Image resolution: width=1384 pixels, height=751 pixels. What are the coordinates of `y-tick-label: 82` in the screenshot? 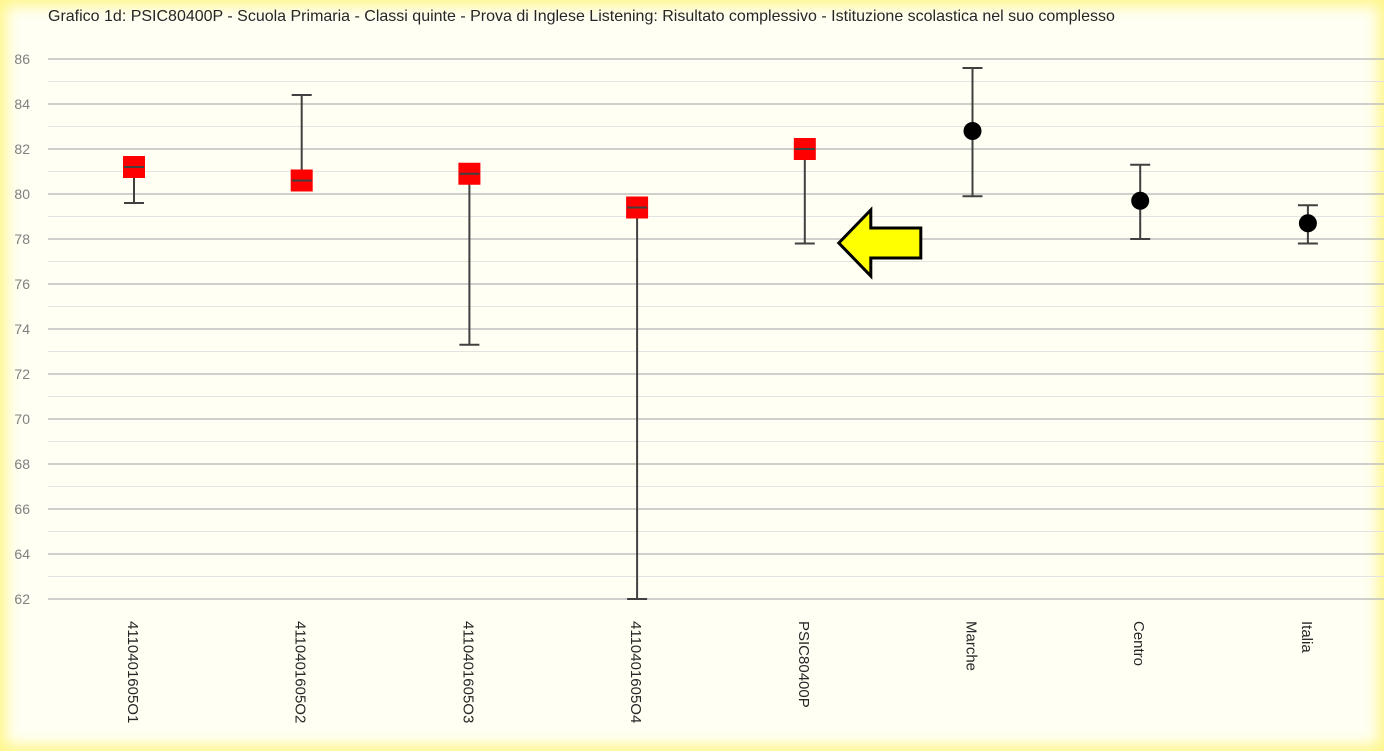 It's located at (22, 149).